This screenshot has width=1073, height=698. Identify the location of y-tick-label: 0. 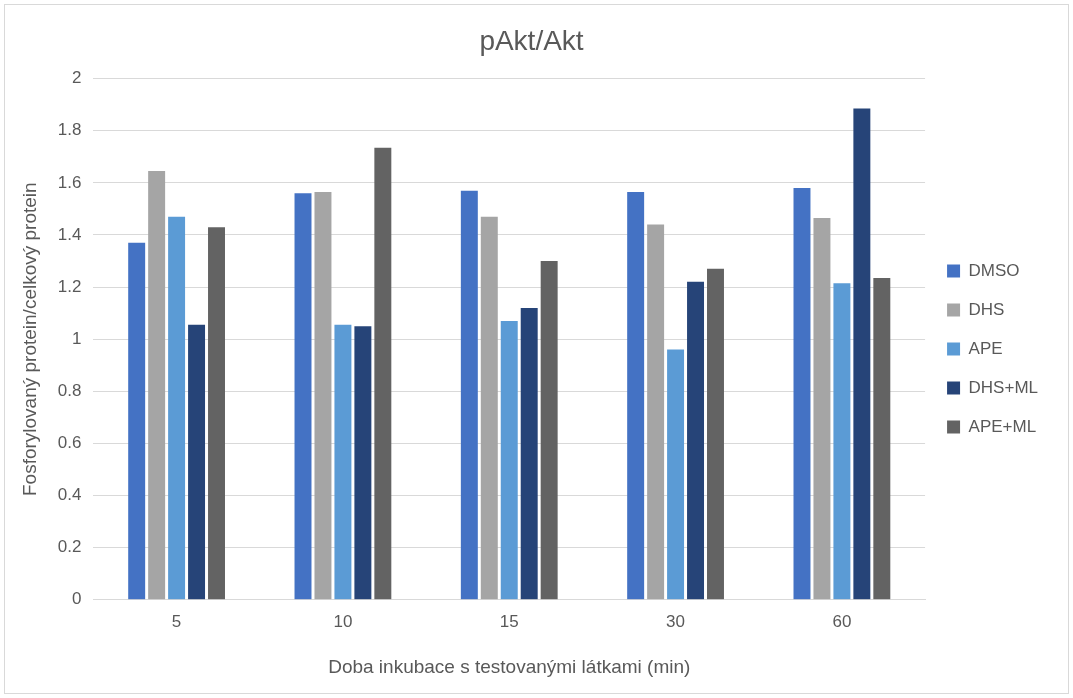
(76, 599).